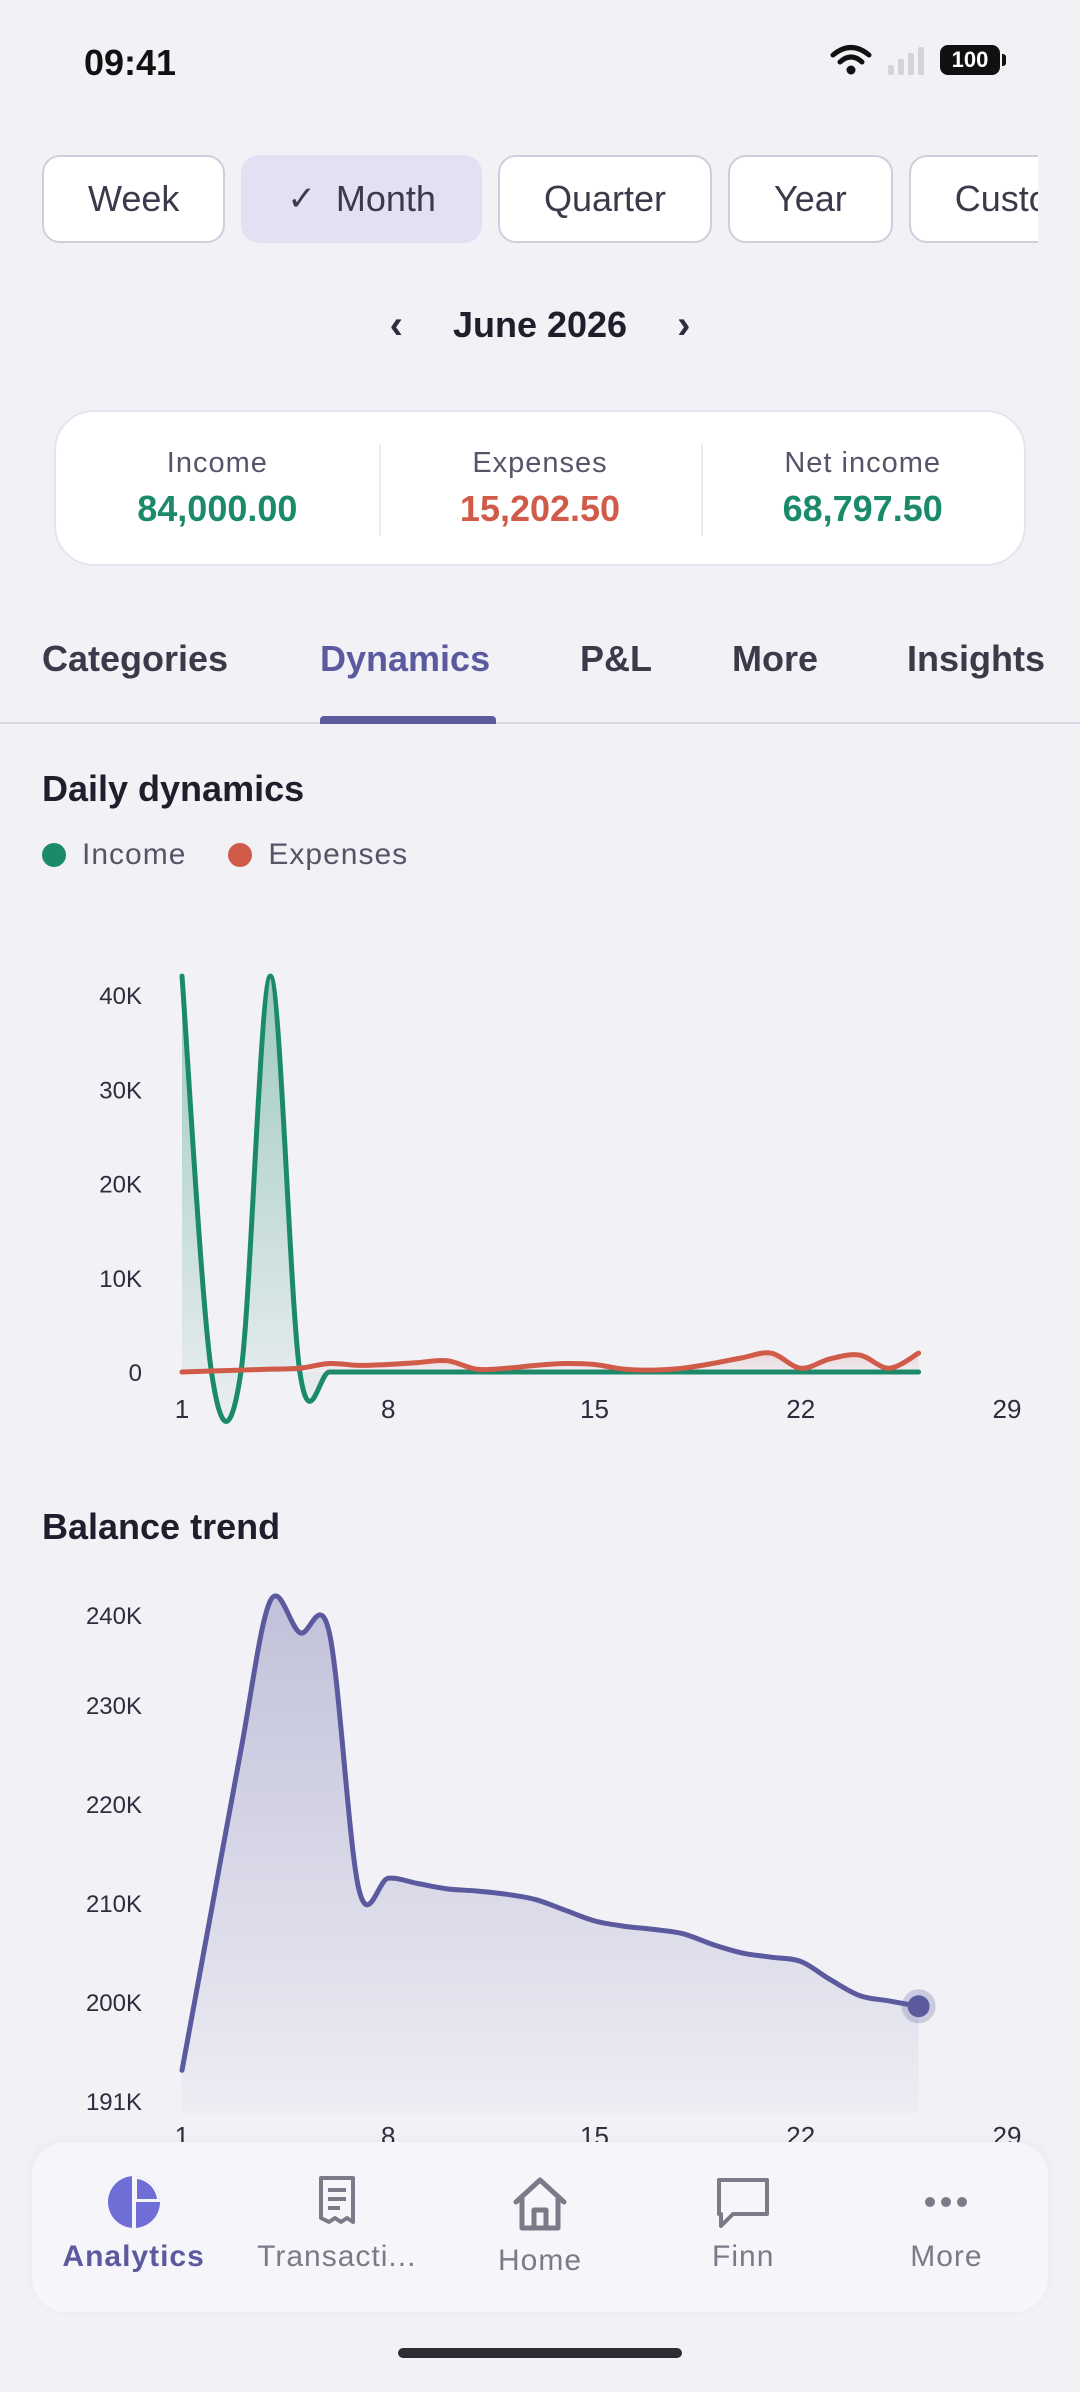 Image resolution: width=1080 pixels, height=2392 pixels. I want to click on period-selector: Week ✓ Month Quarter Year Custom, so click(540, 200).